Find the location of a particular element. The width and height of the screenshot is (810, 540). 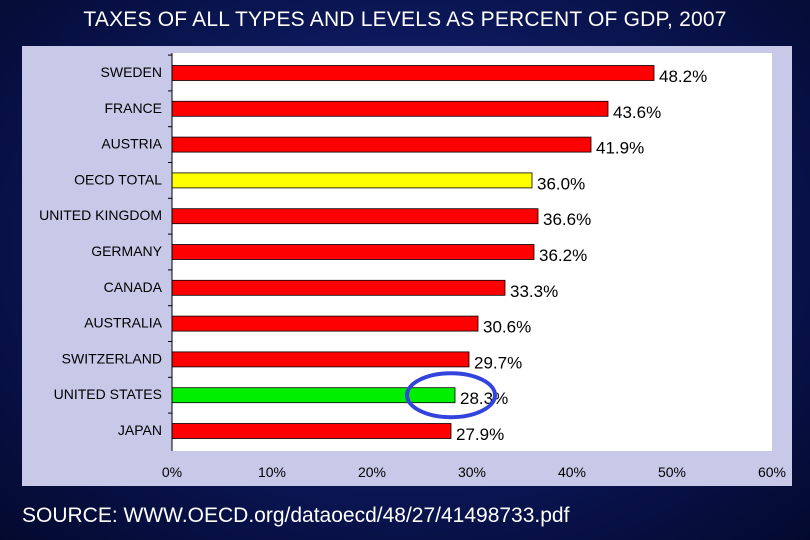

value-label-oecd-total: 36.0% is located at coordinates (561, 183).